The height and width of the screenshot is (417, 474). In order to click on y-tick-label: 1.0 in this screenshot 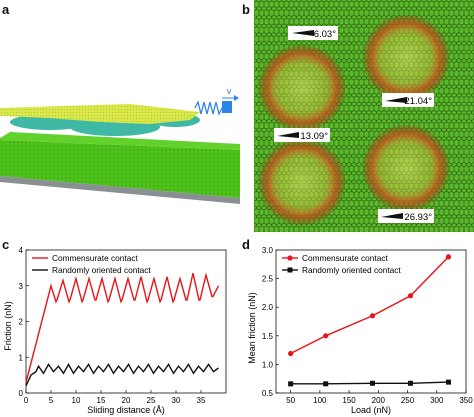, I will do `click(268, 364)`.